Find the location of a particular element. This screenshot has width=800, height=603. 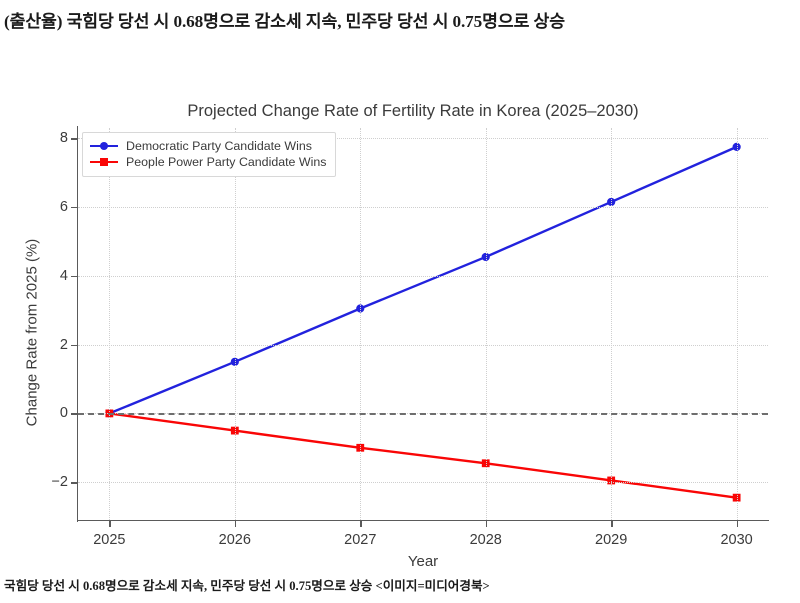

x-axis-spine is located at coordinates (423, 521).